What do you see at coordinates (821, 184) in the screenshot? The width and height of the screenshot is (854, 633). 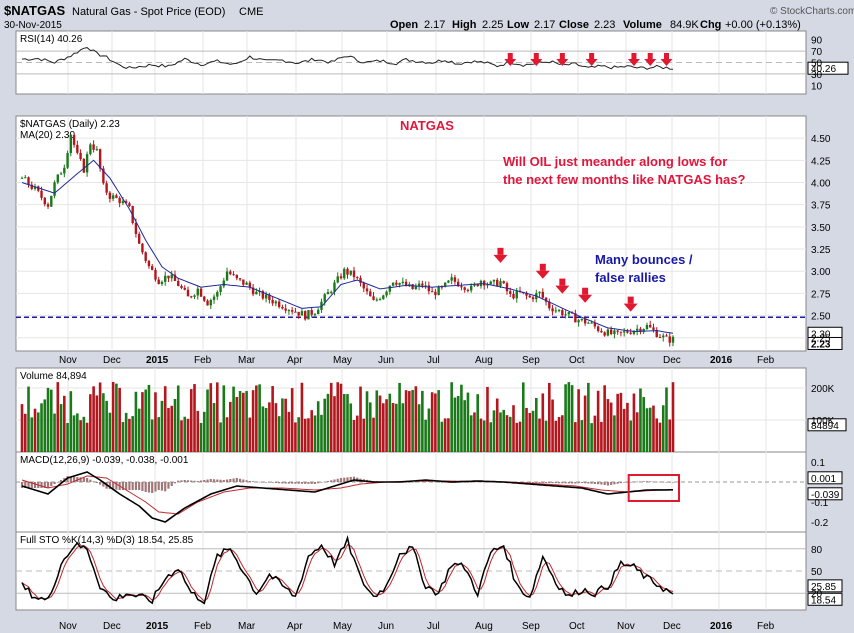 I see `price-tick-label: 4.00` at bounding box center [821, 184].